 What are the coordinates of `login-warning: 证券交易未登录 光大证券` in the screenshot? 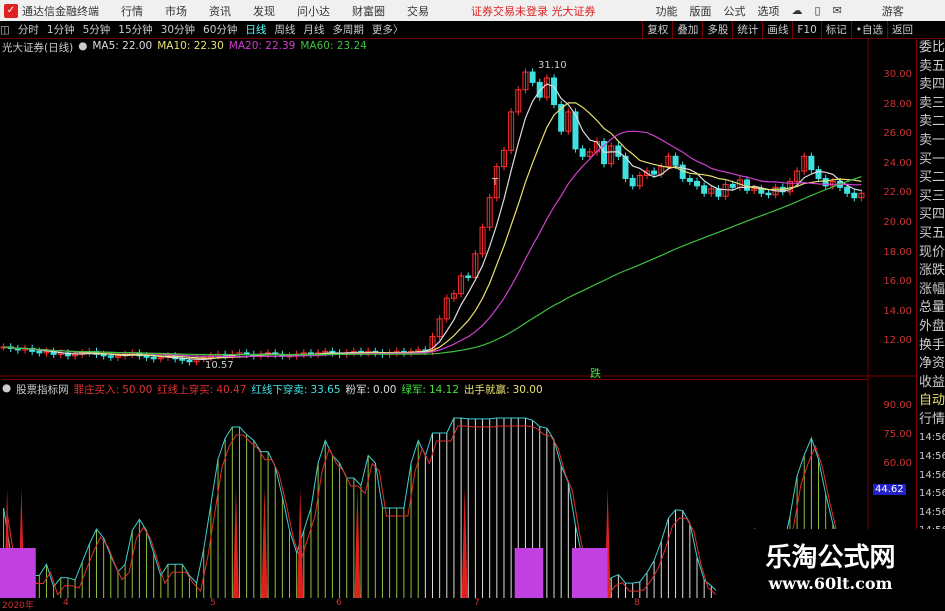 It's located at (533, 11).